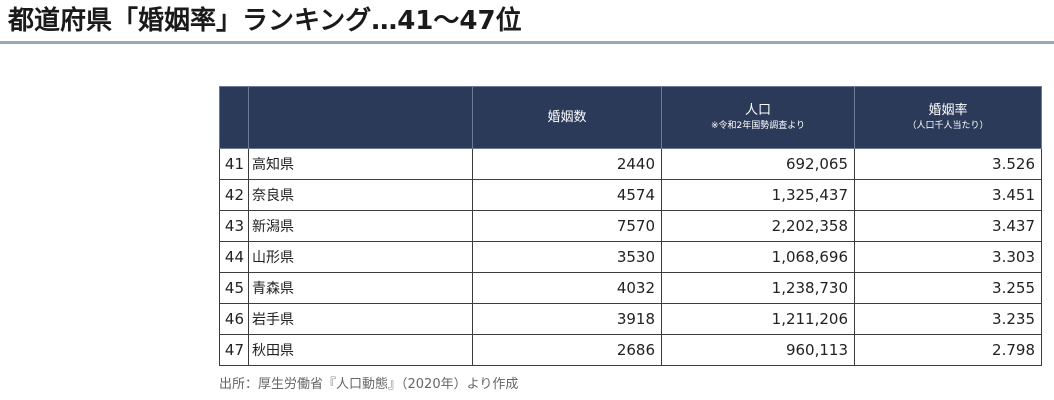 Image resolution: width=1054 pixels, height=400 pixels. What do you see at coordinates (948, 164) in the screenshot?
I see `rate-cell: 3.526` at bounding box center [948, 164].